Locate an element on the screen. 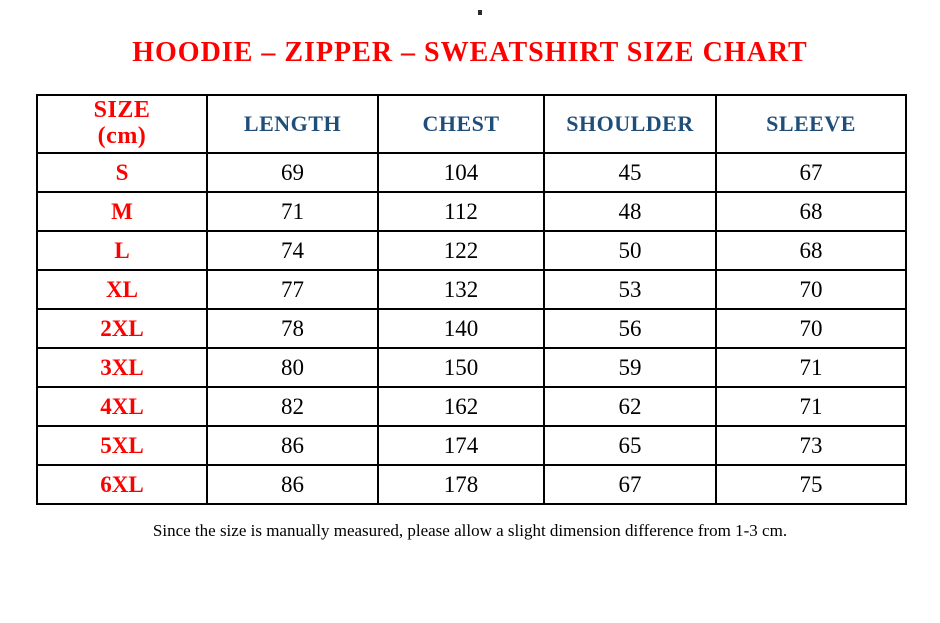 This screenshot has height=623, width=940. shoulder-cell: 56 is located at coordinates (630, 328).